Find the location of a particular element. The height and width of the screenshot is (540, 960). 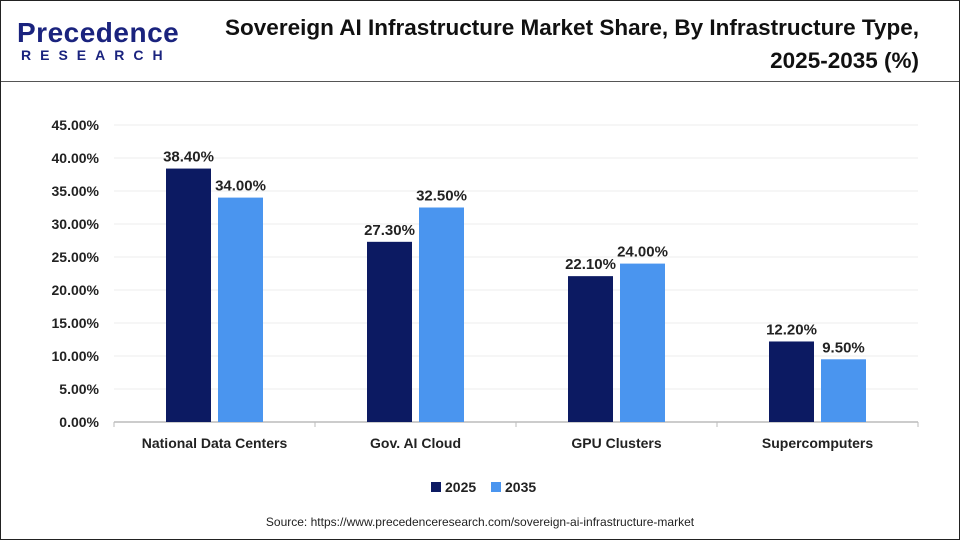

y-tick-label: 40.00% is located at coordinates (76, 158).